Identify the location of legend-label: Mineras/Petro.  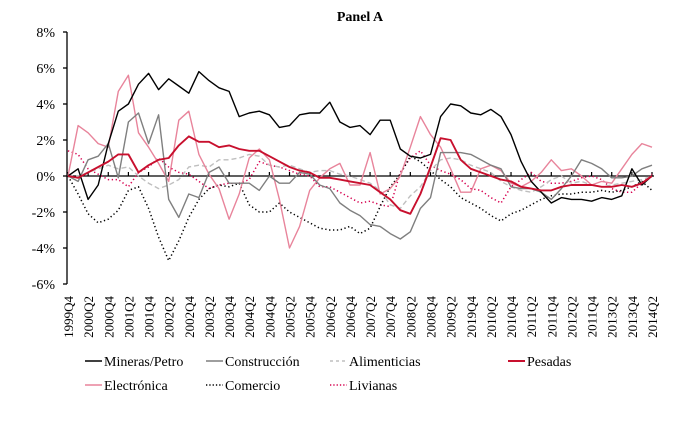
(143, 362).